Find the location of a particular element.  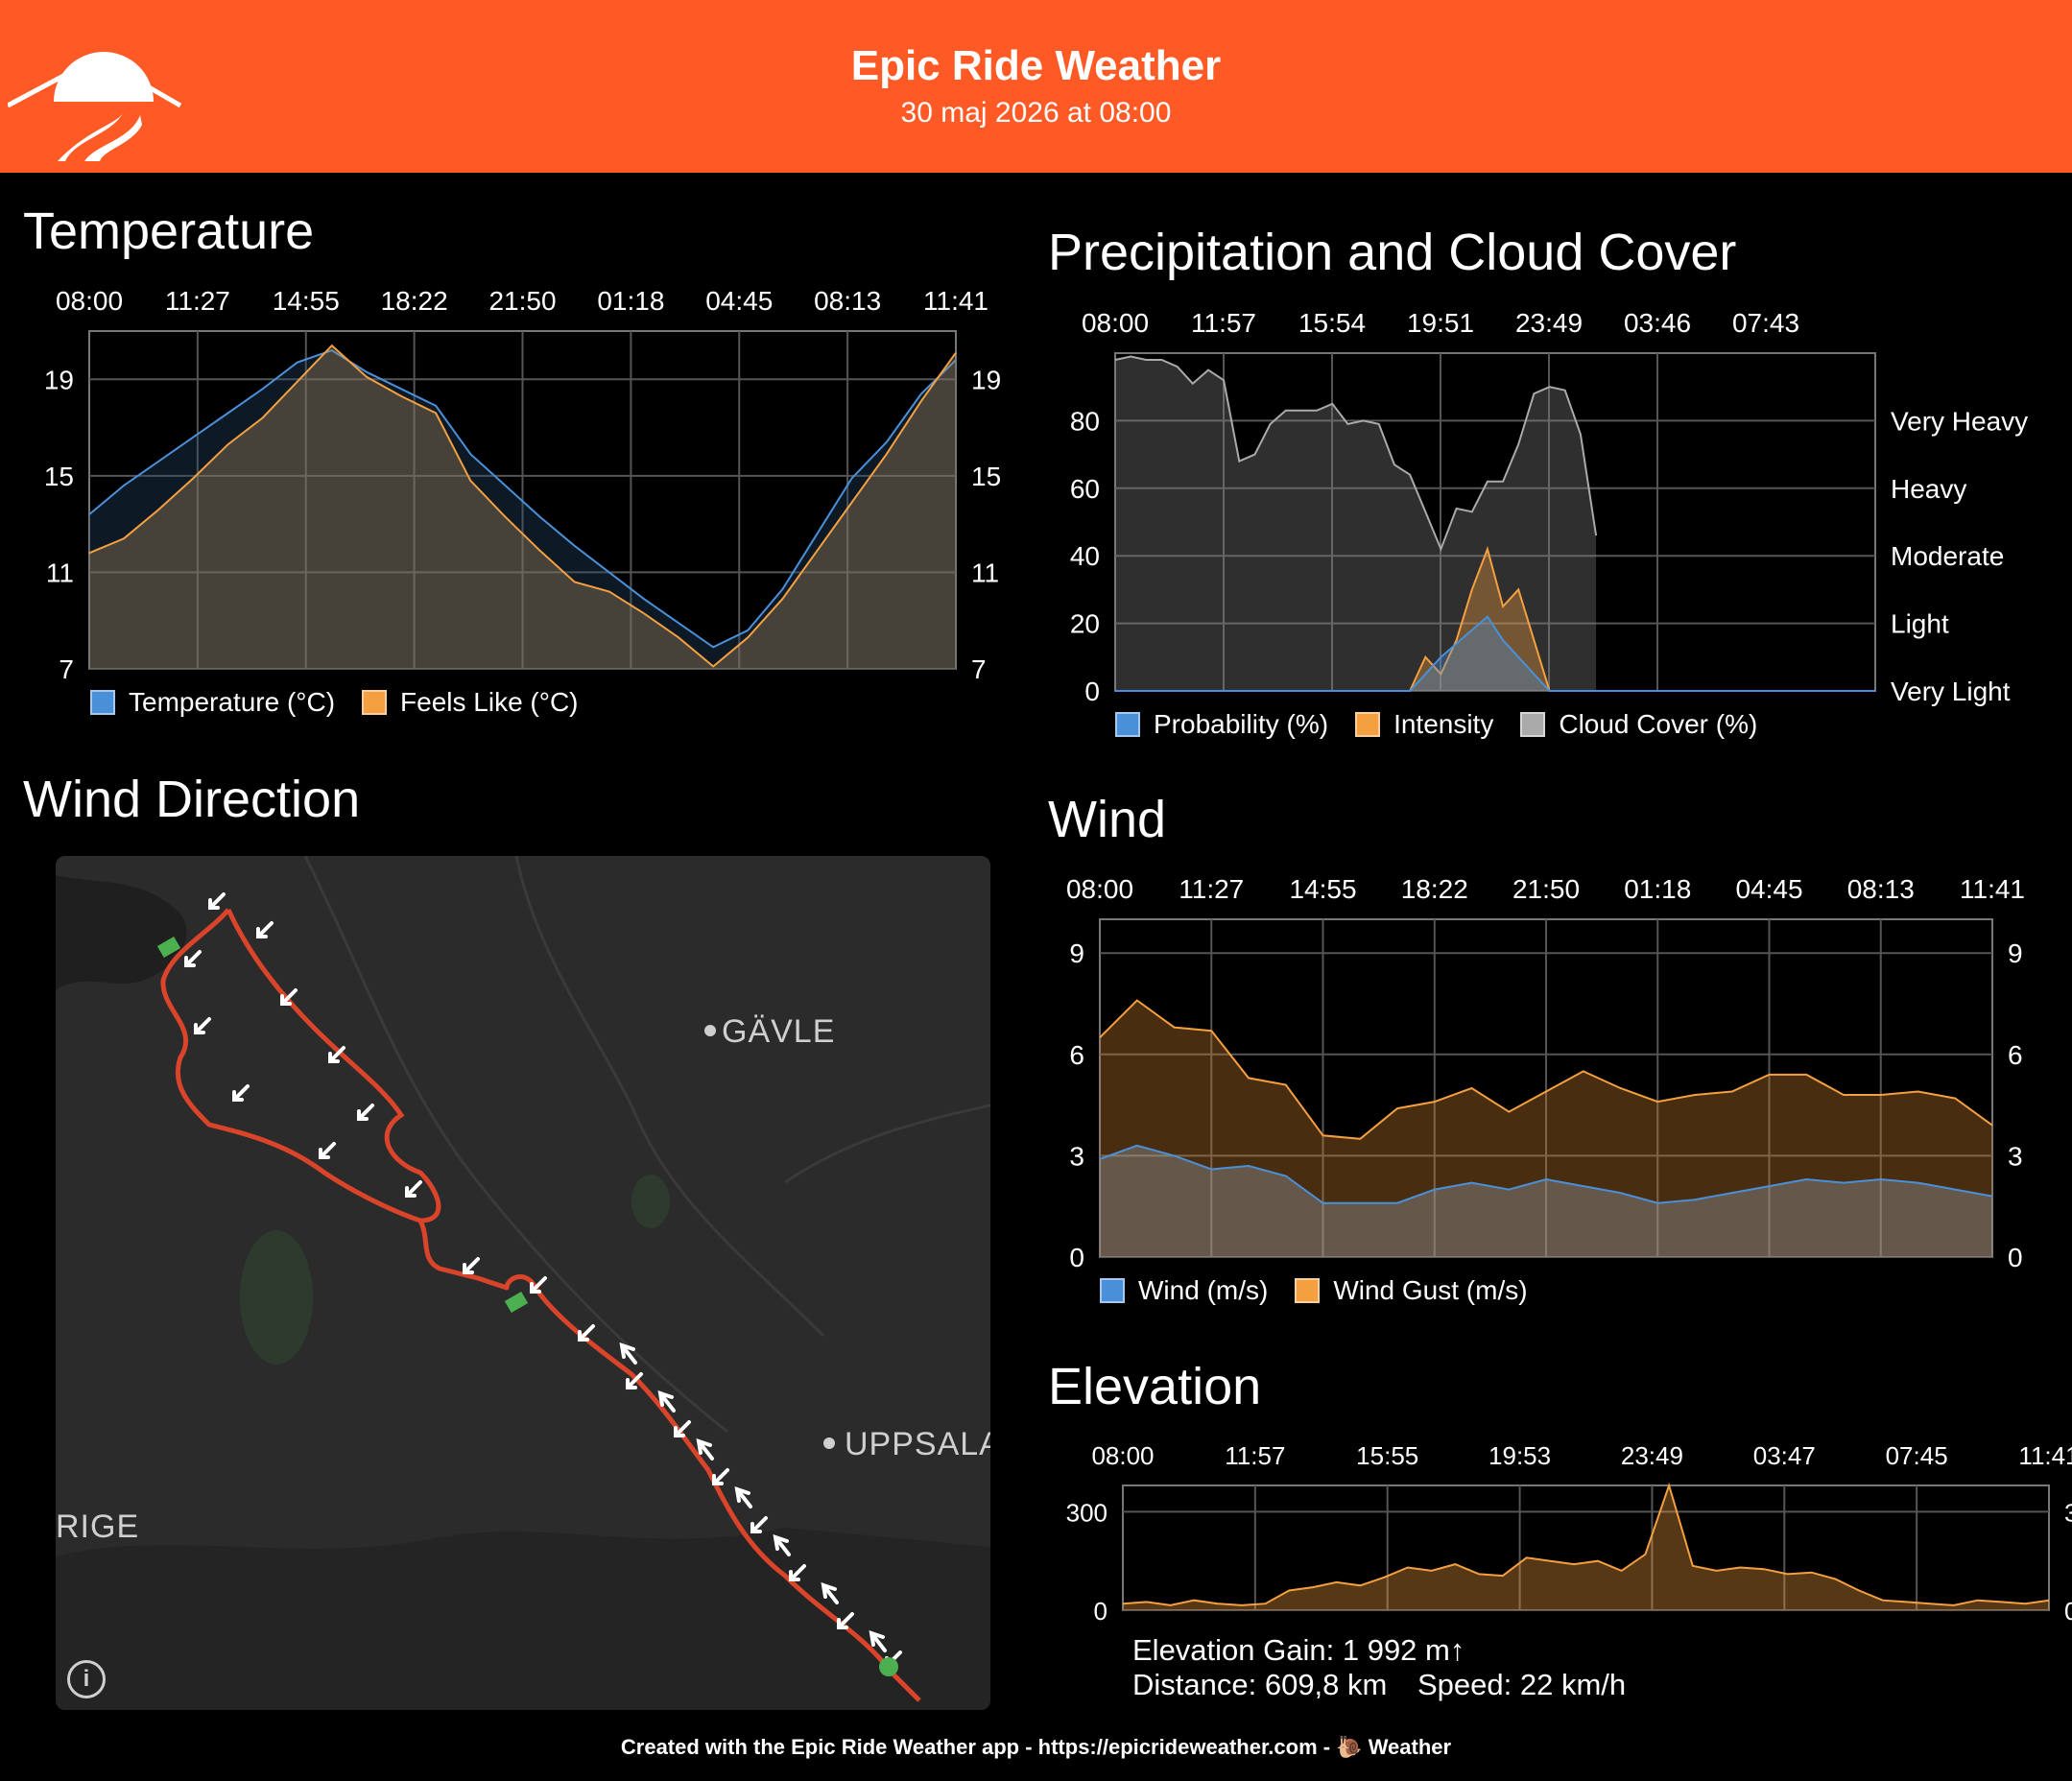

temperature-legend: Temperature (°C) Feels Like (°C) is located at coordinates (334, 702).